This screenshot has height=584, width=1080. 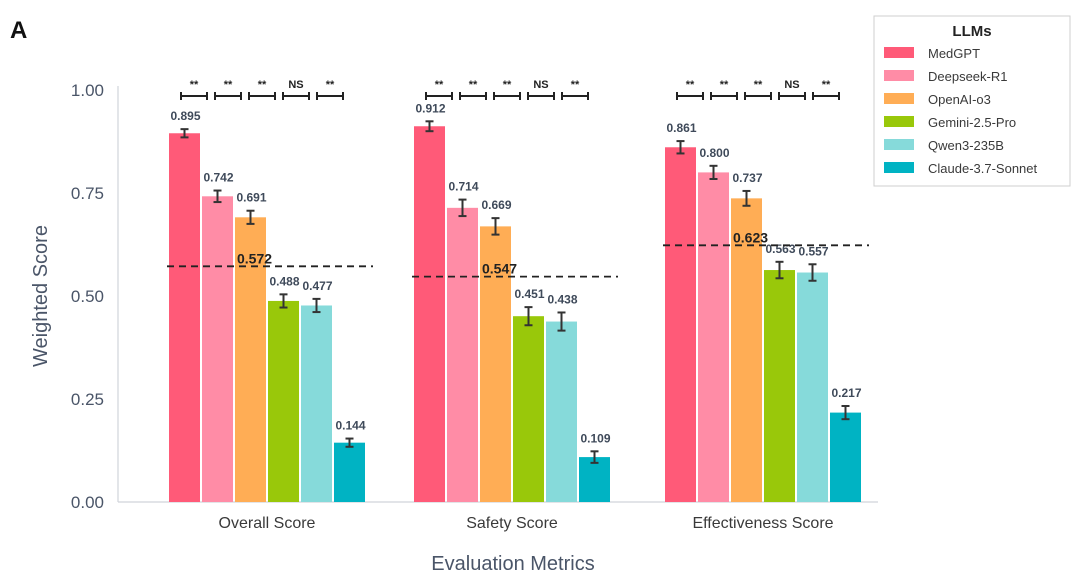 What do you see at coordinates (959, 99) in the screenshot?
I see `legend-label: OpenAI-o3` at bounding box center [959, 99].